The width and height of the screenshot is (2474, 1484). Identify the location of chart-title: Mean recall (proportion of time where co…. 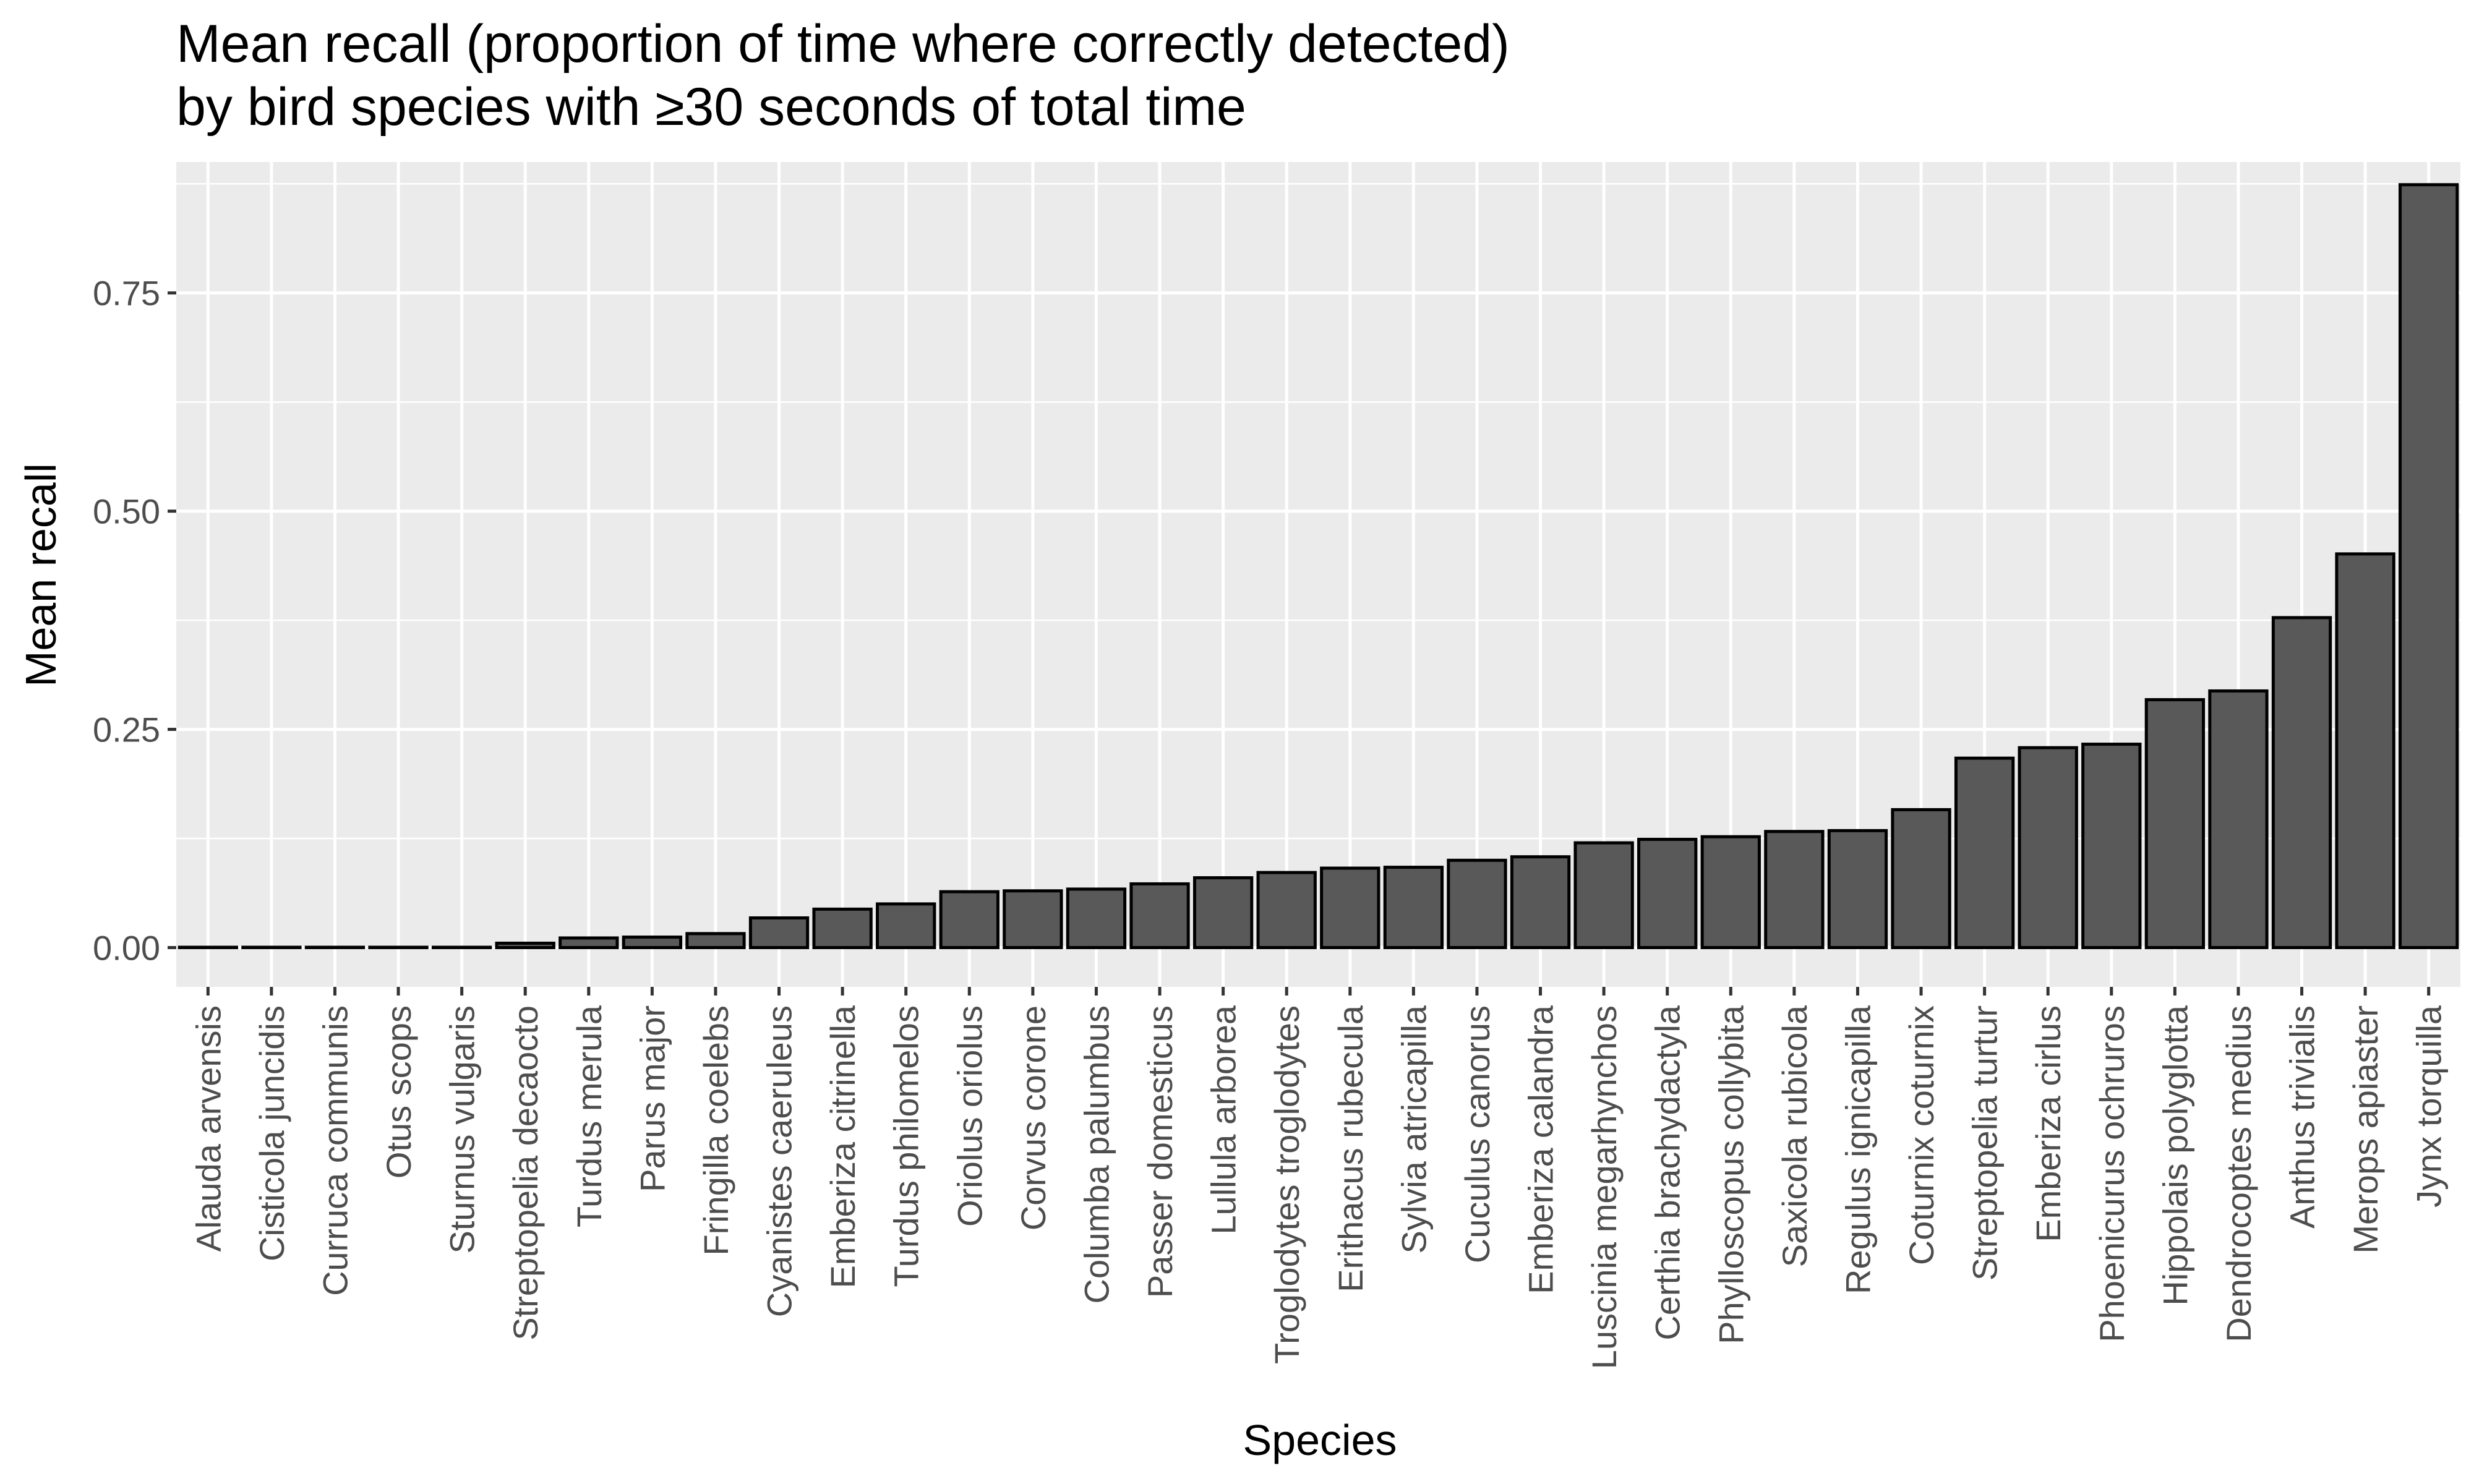
(843, 44).